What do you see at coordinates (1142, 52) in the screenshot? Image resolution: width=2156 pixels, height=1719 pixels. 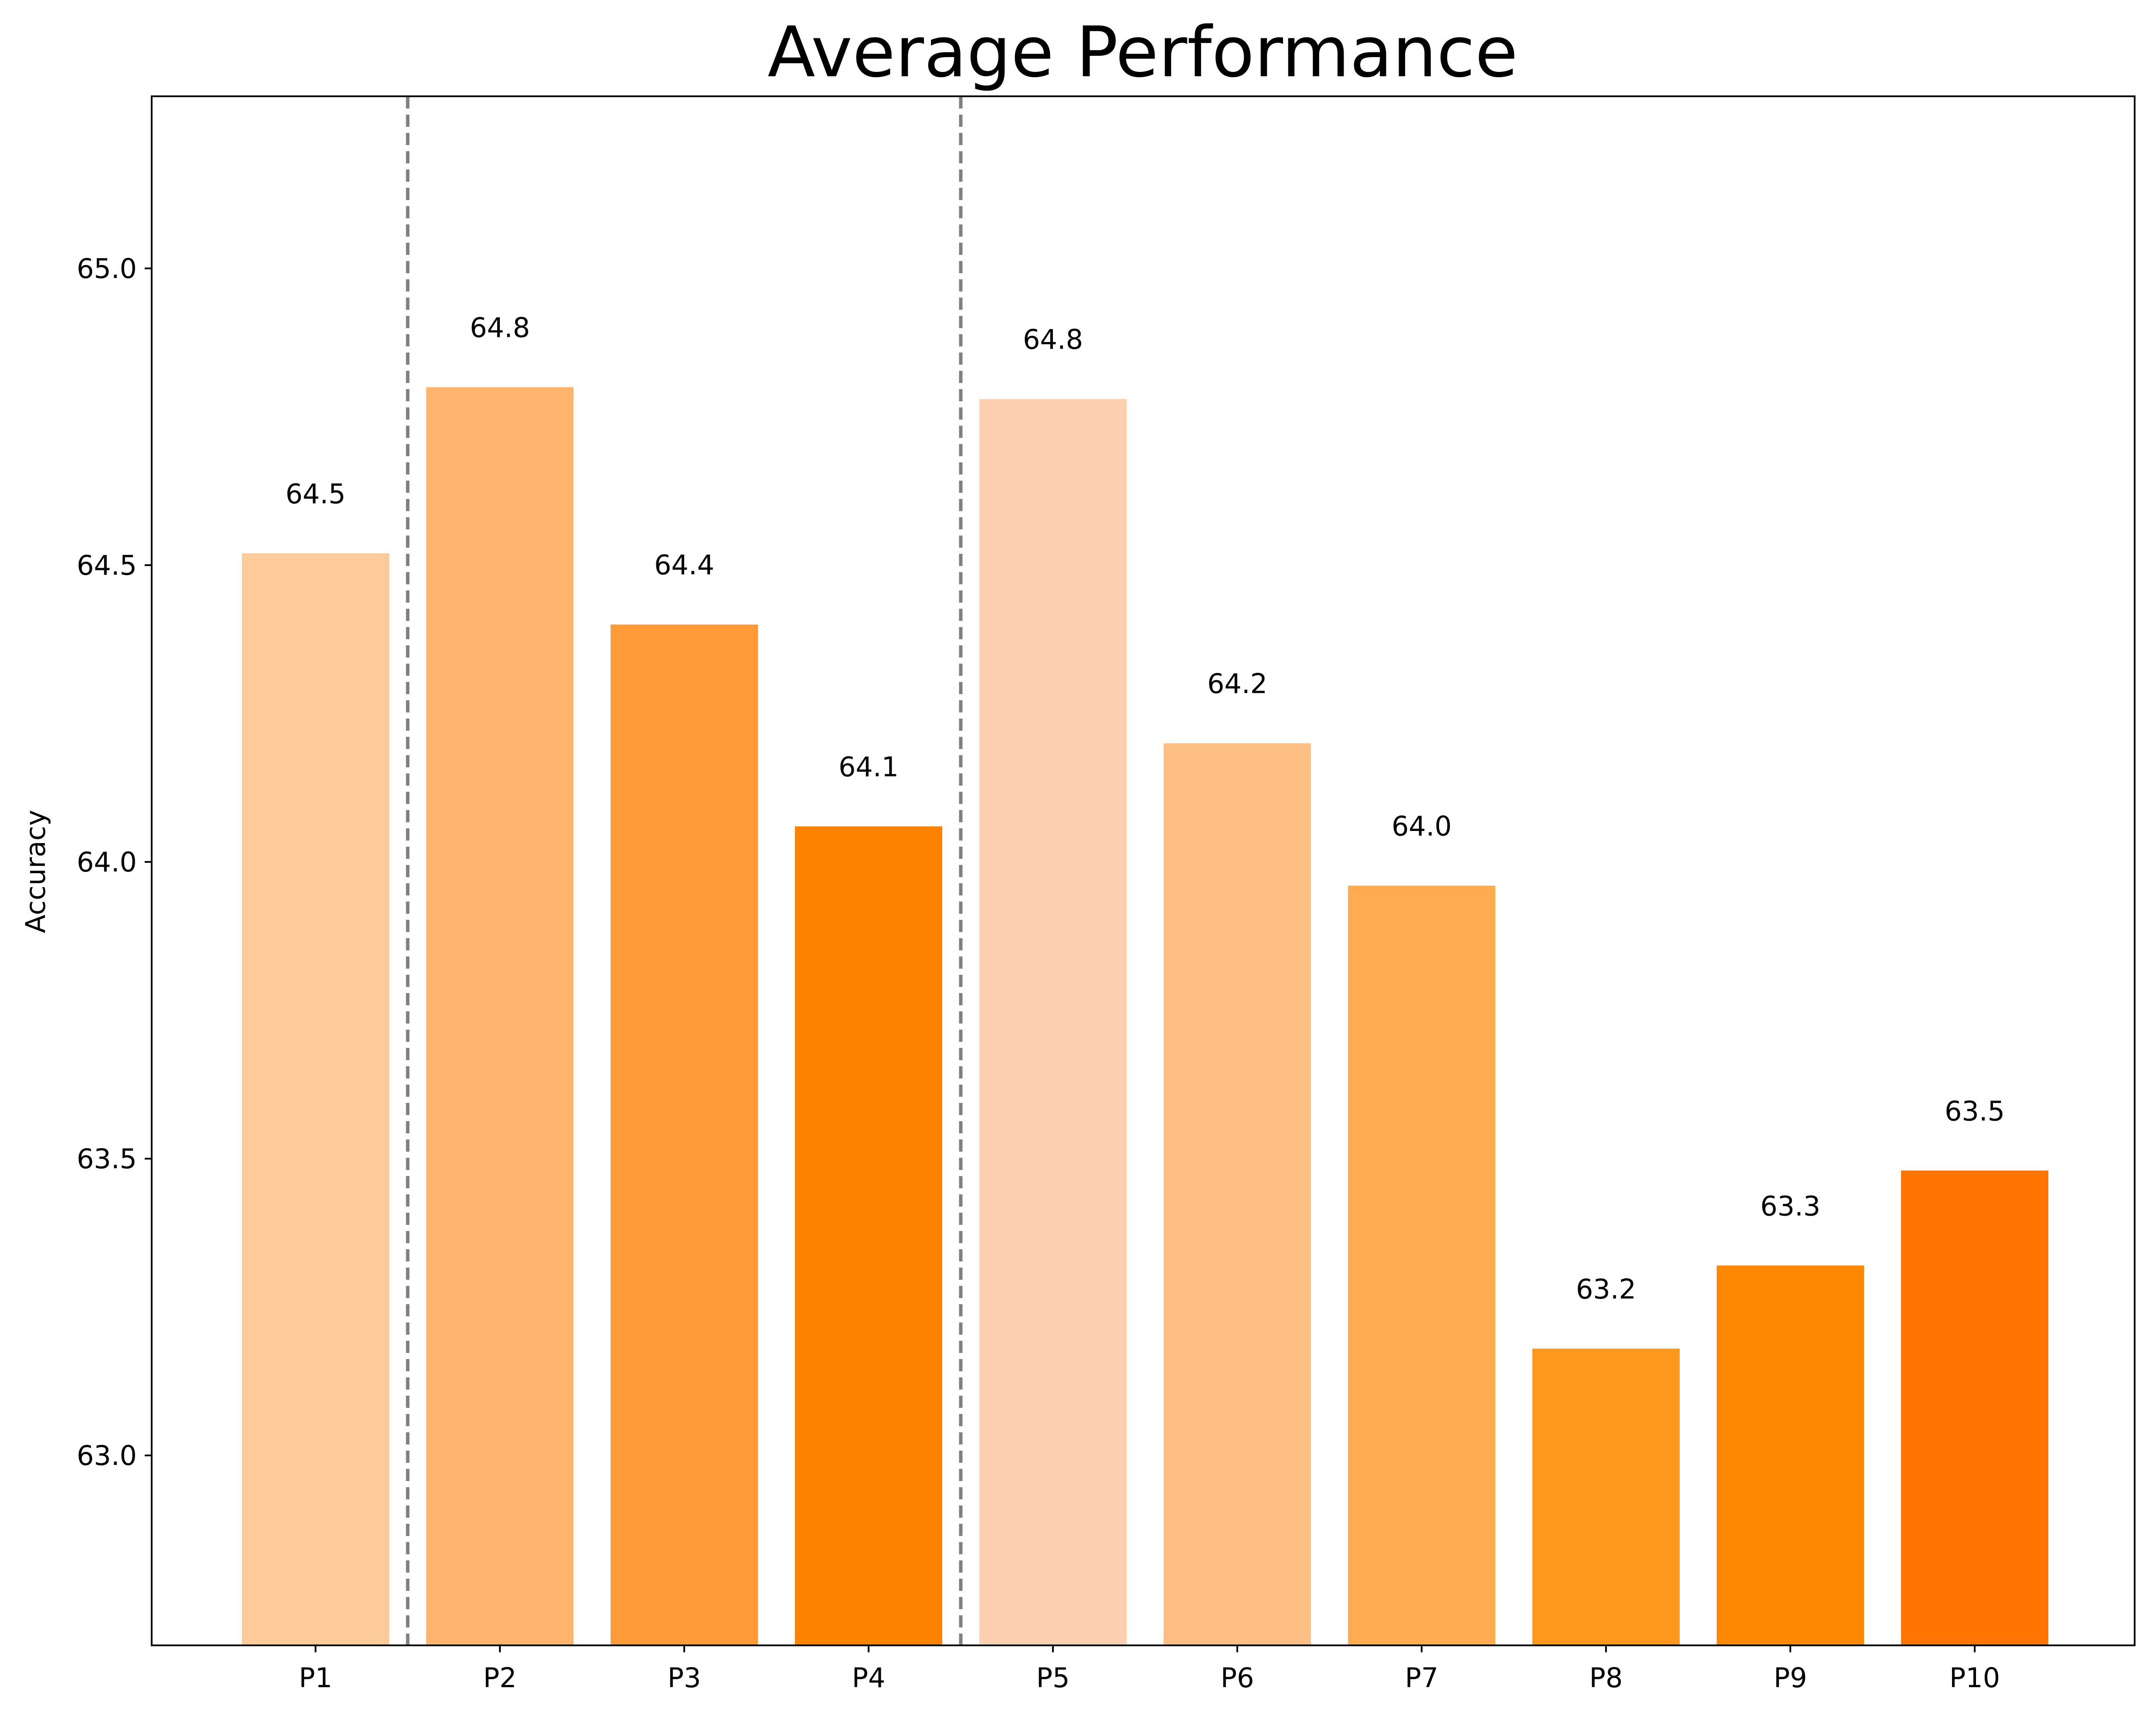 I see `chart-title: Average Performance` at bounding box center [1142, 52].